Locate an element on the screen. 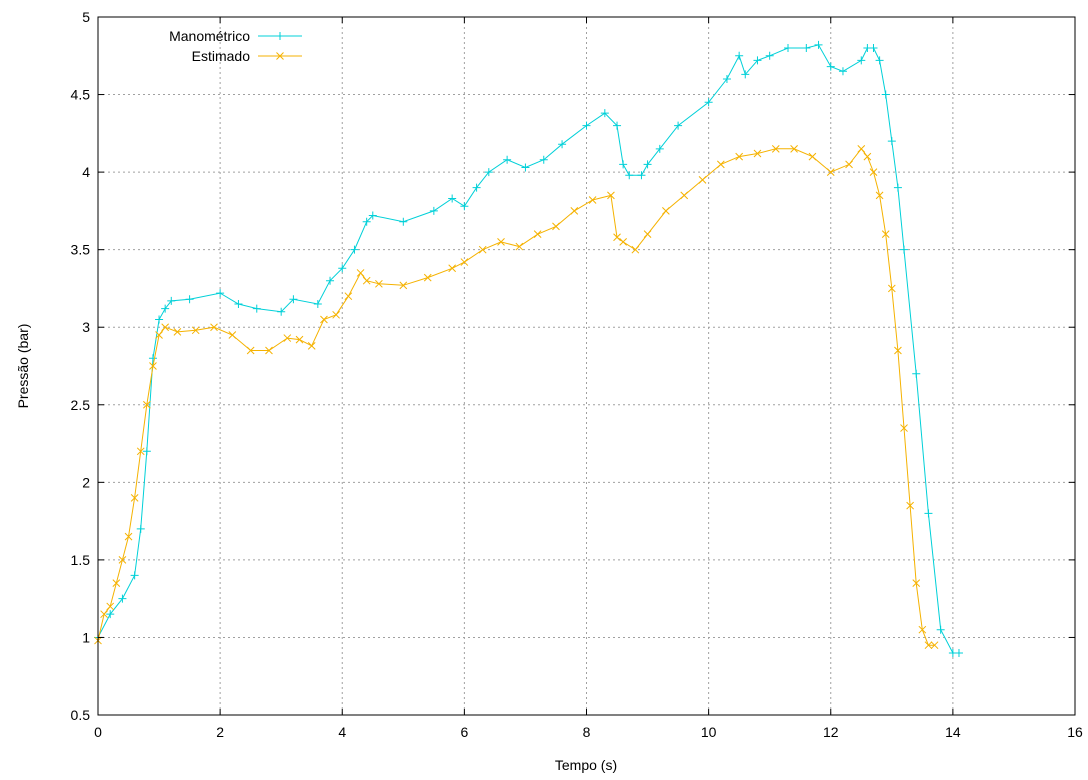 The image size is (1088, 780). y-axis-label: Pressão (bar) is located at coordinates (23, 366).